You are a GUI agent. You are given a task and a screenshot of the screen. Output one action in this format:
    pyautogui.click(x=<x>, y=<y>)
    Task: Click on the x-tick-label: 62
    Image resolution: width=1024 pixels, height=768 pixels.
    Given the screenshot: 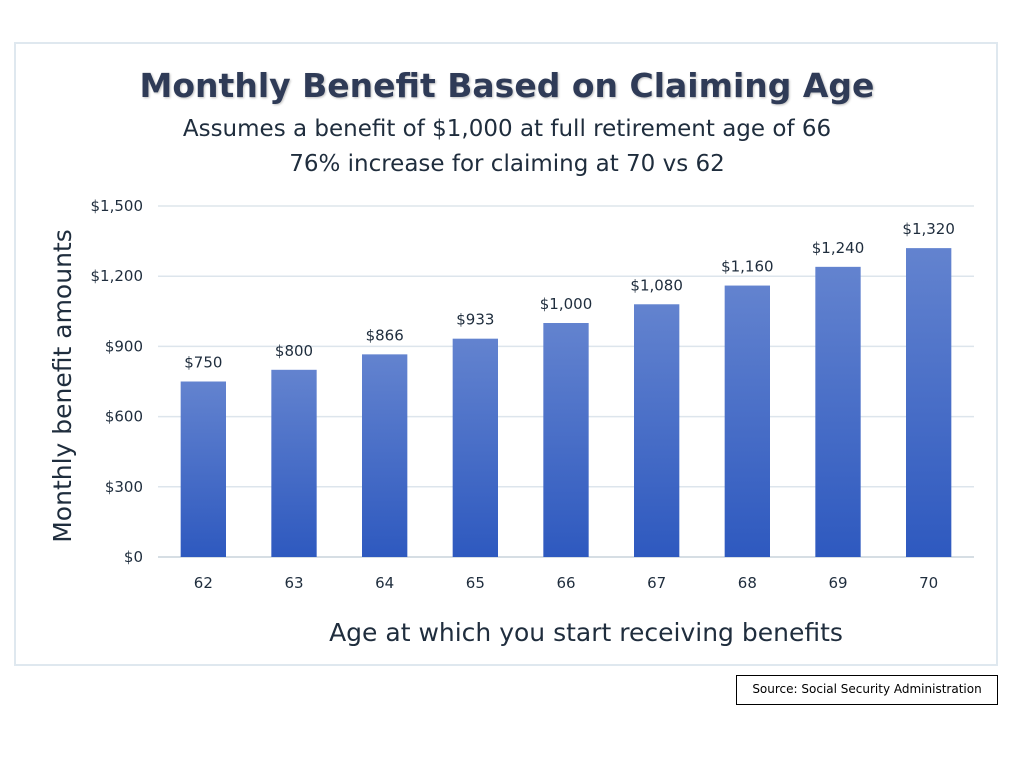 What is the action you would take?
    pyautogui.click(x=203, y=583)
    